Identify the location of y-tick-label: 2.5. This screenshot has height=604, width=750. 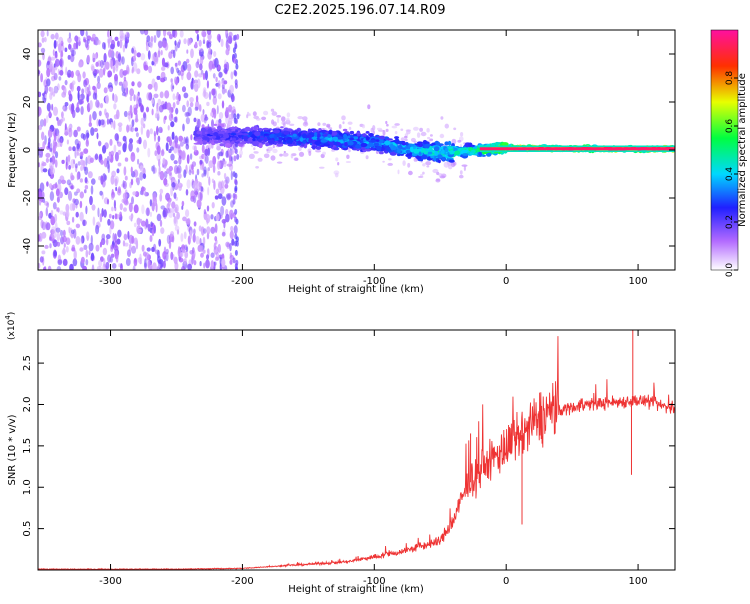
(27, 363).